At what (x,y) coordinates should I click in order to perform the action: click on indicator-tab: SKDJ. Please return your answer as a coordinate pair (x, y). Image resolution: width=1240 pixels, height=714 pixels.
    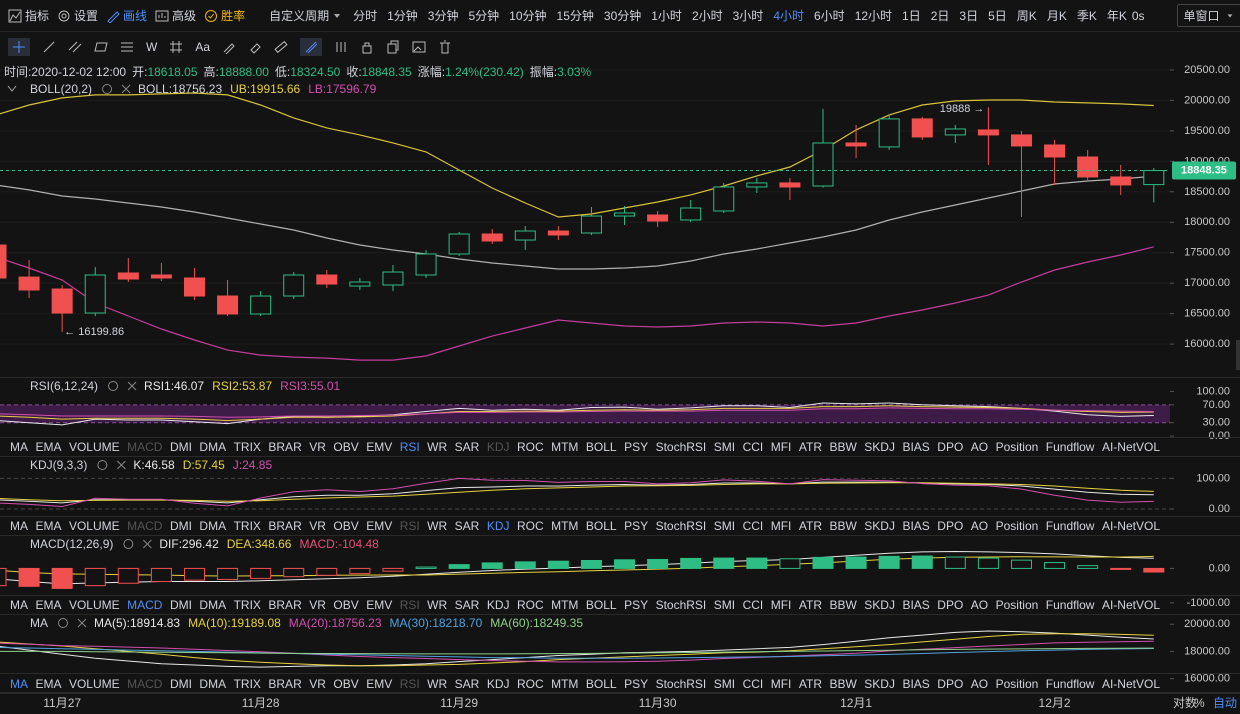
    Looking at the image, I should click on (879, 684).